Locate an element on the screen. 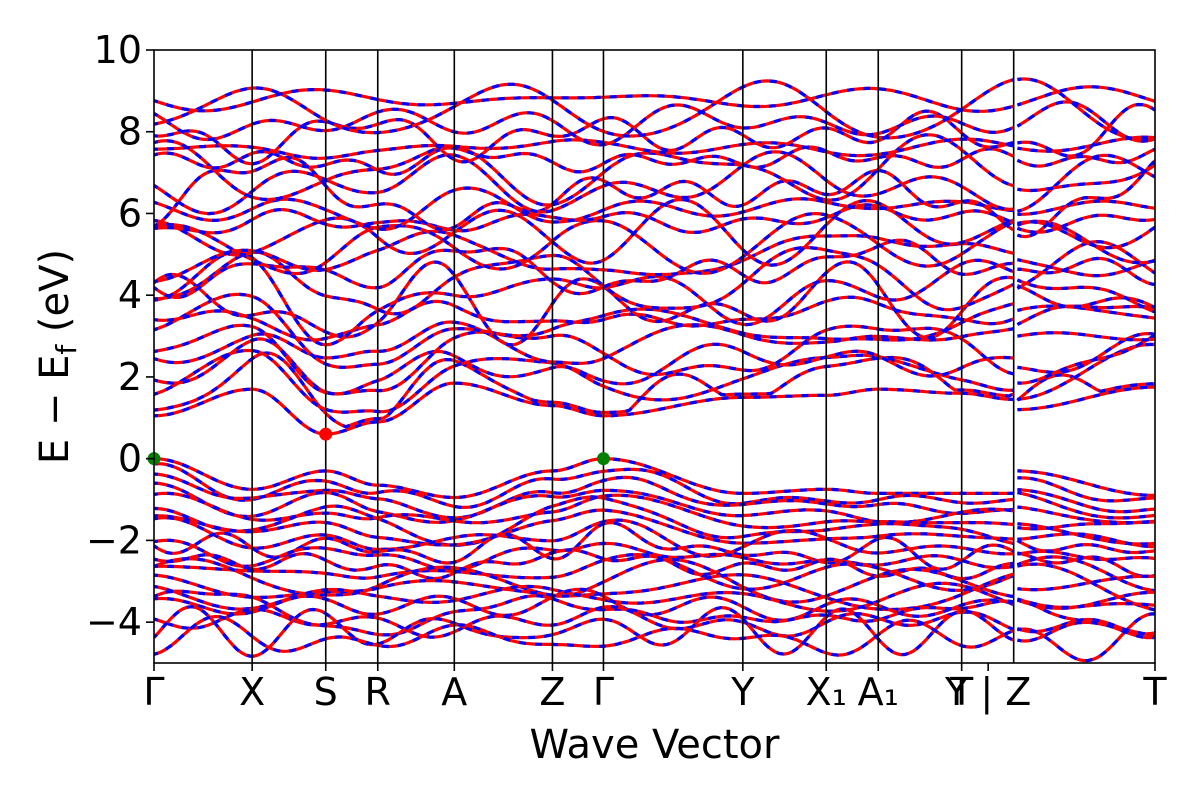  conduction-band-14-down is located at coordinates (584, 232).